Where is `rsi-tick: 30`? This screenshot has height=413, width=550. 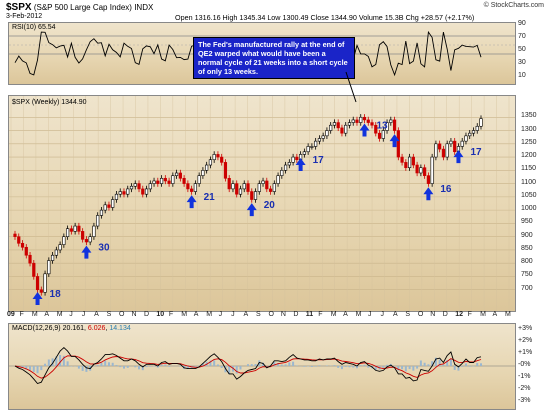
rsi-tick: 30 is located at coordinates (522, 62).